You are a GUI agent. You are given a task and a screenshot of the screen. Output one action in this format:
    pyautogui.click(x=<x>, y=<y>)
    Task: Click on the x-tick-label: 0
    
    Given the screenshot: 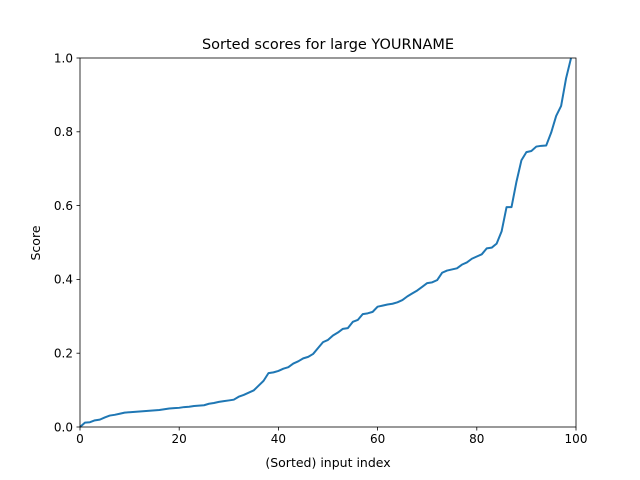 What is the action you would take?
    pyautogui.click(x=80, y=439)
    